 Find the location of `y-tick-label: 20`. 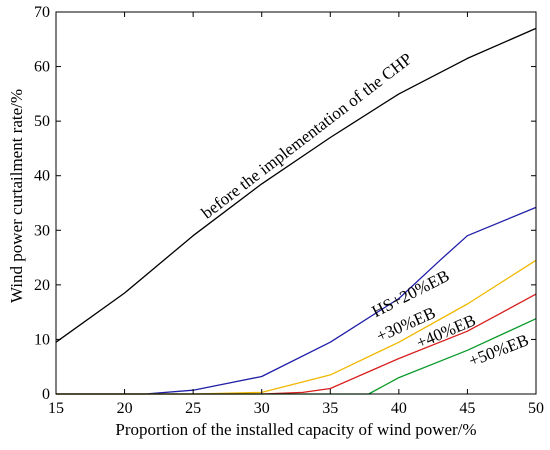

y-tick-label: 20 is located at coordinates (42, 285).